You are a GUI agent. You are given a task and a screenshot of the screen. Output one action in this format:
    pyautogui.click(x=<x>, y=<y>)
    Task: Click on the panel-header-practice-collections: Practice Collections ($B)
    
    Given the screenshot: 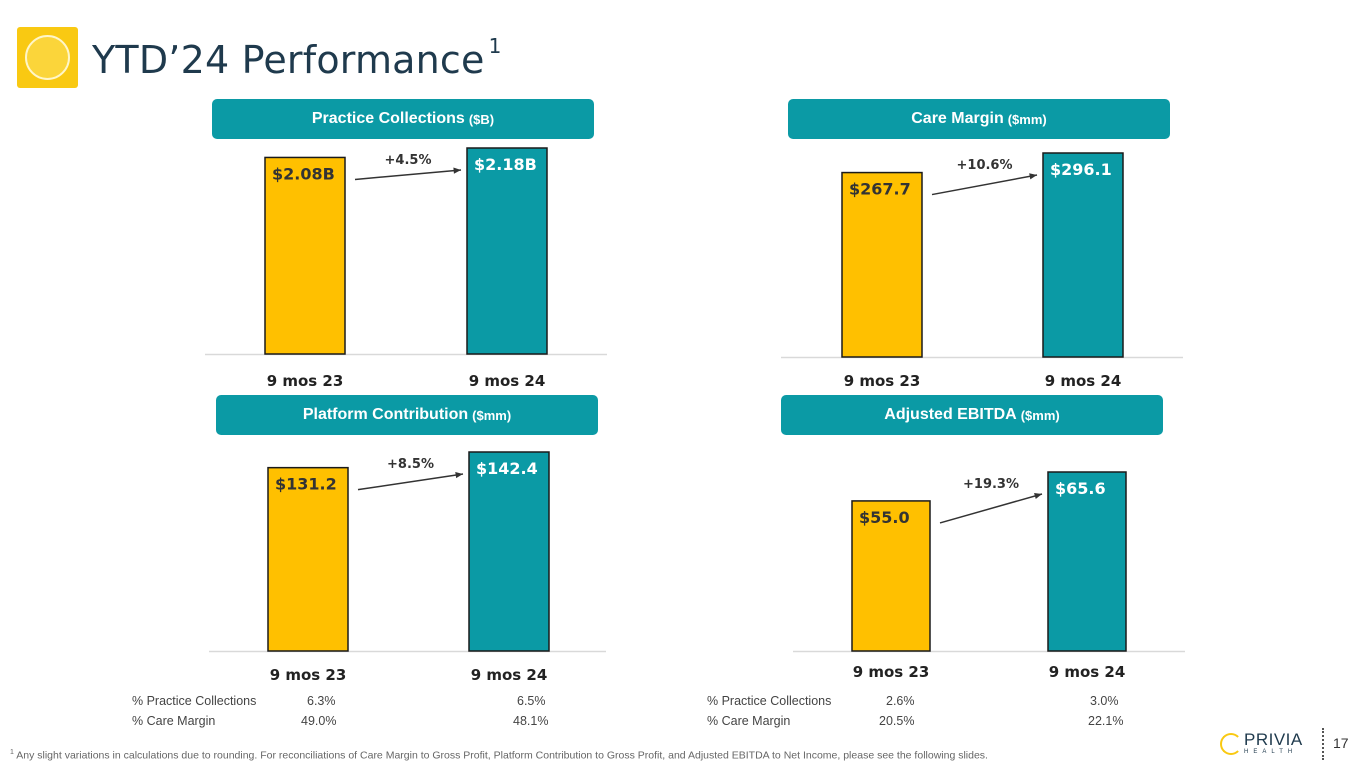 What is the action you would take?
    pyautogui.click(x=403, y=119)
    